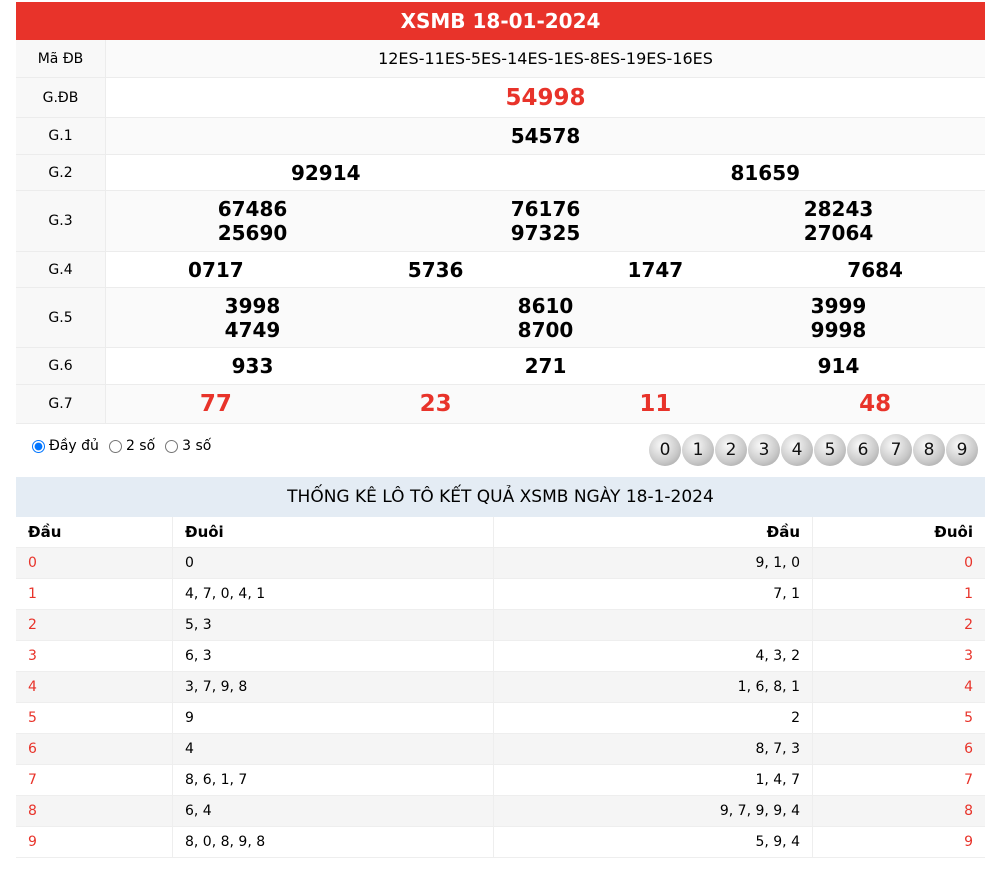 This screenshot has width=1000, height=871. What do you see at coordinates (652, 656) in the screenshot?
I see `stats-cell: 4, 3, 2` at bounding box center [652, 656].